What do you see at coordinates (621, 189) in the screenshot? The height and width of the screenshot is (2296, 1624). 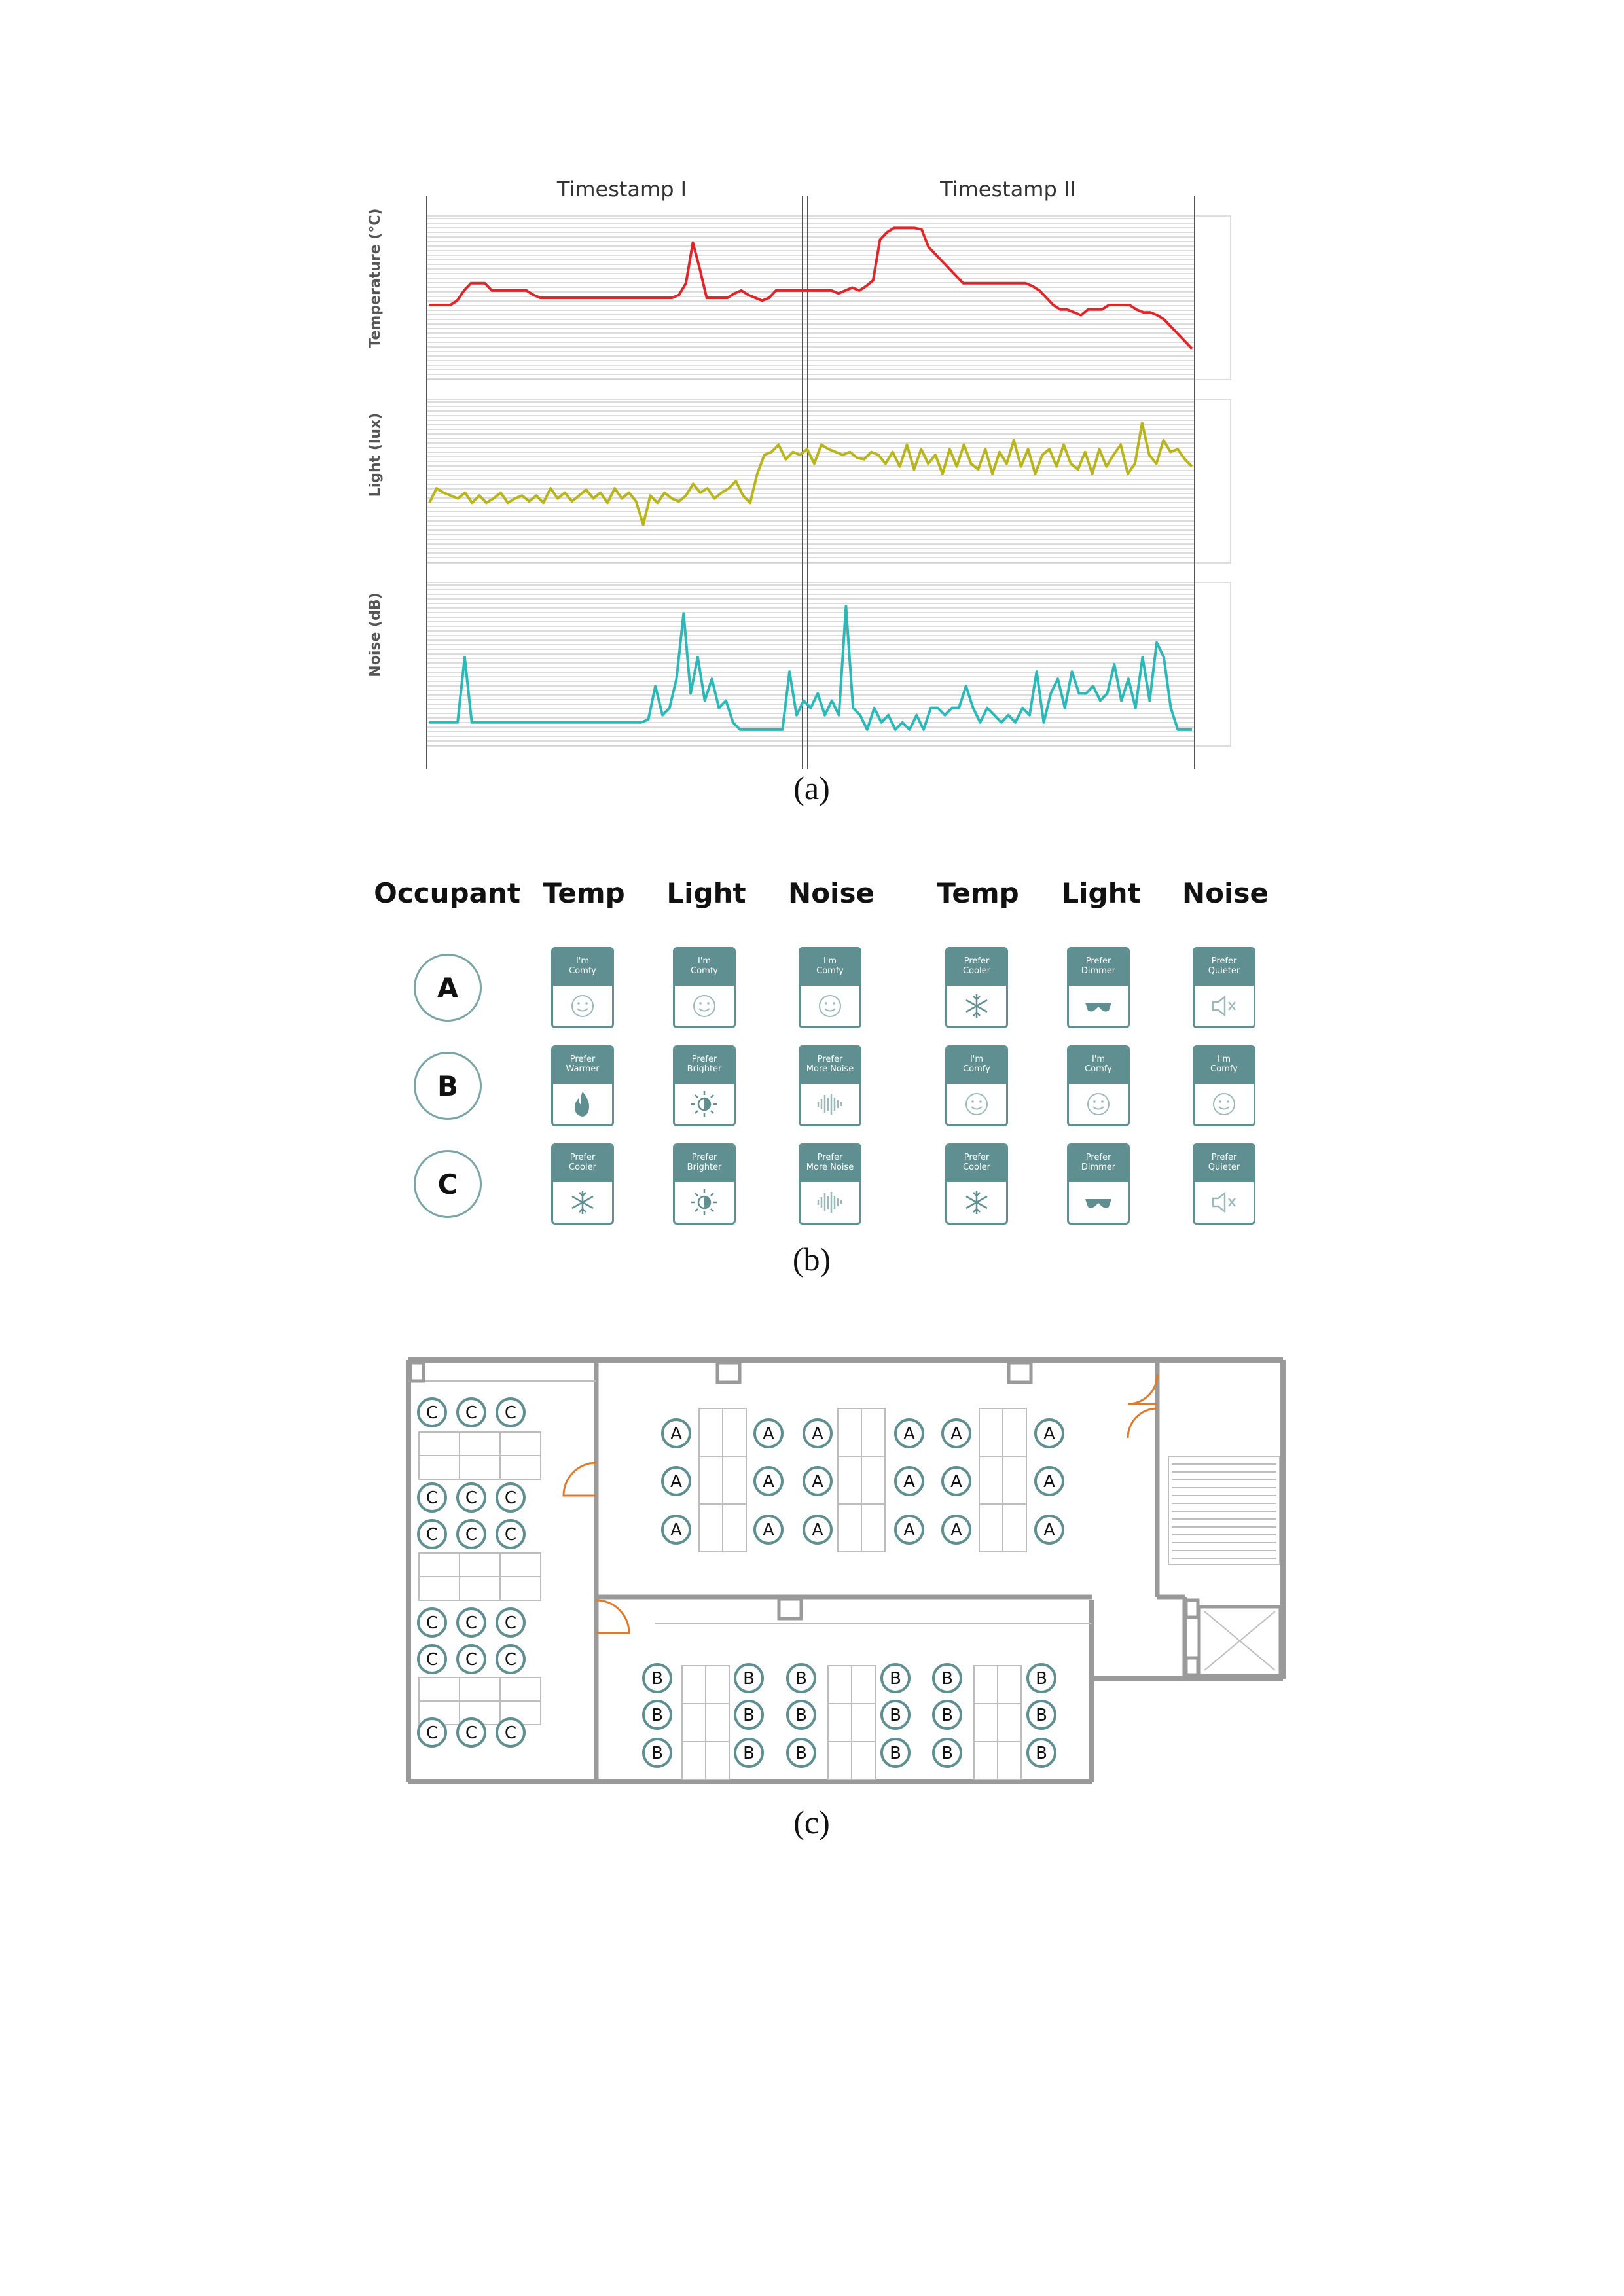 I see `timestamp-1-label: Timestamp I` at bounding box center [621, 189].